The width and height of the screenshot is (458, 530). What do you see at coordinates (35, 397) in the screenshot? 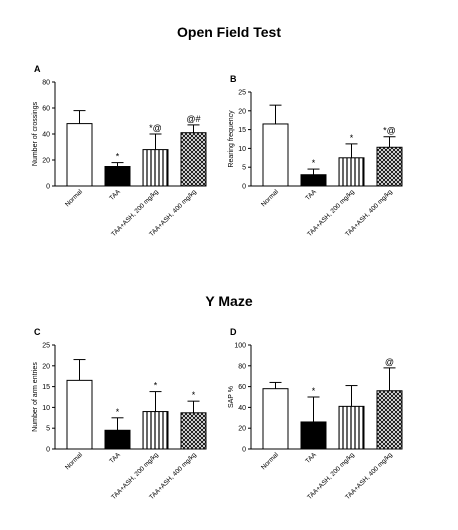
I see `y-axis-label: Number of arm entries` at bounding box center [35, 397].